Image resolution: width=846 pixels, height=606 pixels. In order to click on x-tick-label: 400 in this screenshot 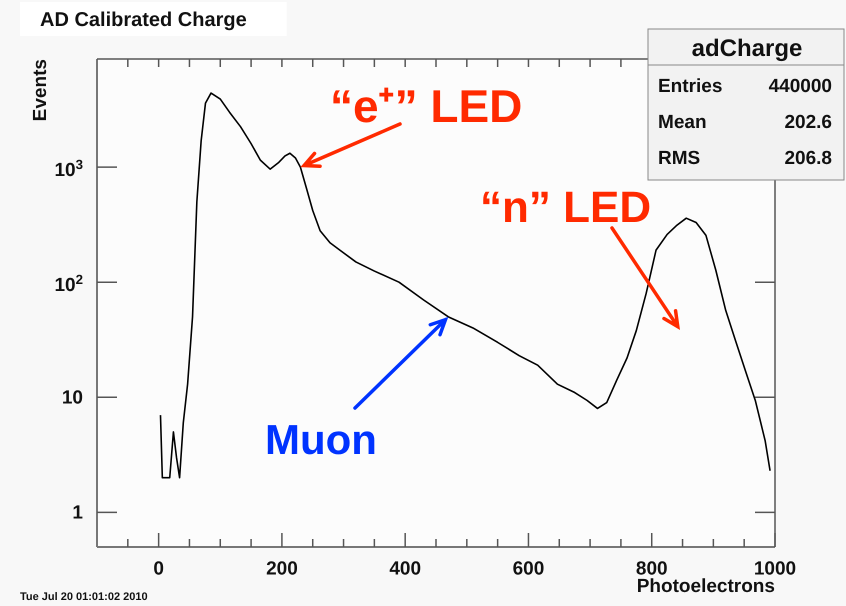, I will do `click(405, 569)`.